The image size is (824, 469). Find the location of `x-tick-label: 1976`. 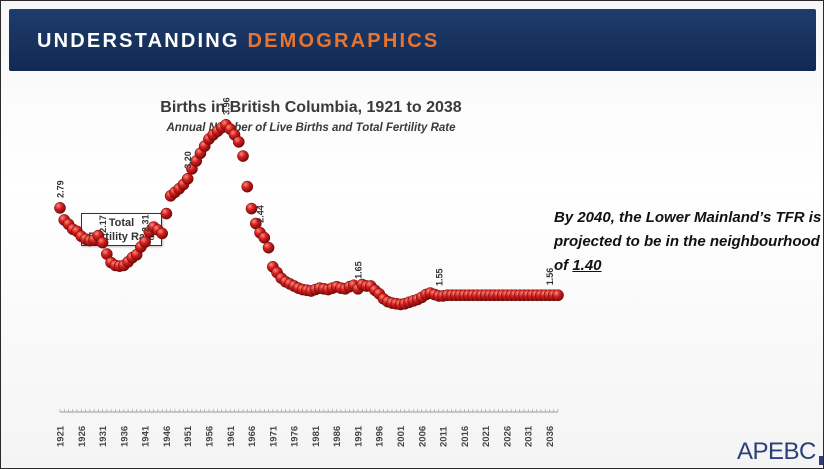

x-tick-label: 1976 is located at coordinates (295, 436).